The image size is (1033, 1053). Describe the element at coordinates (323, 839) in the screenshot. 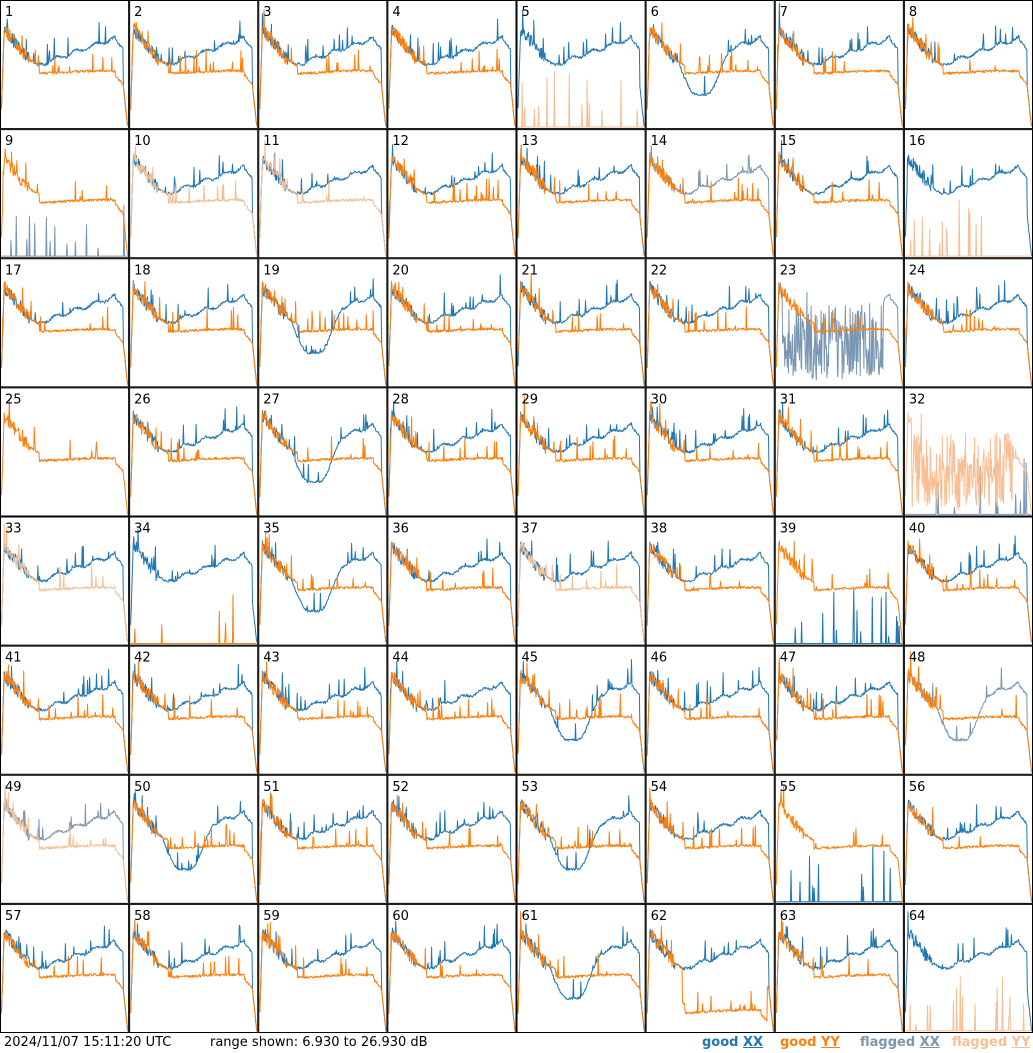

I see `panel-51: 51` at that location.